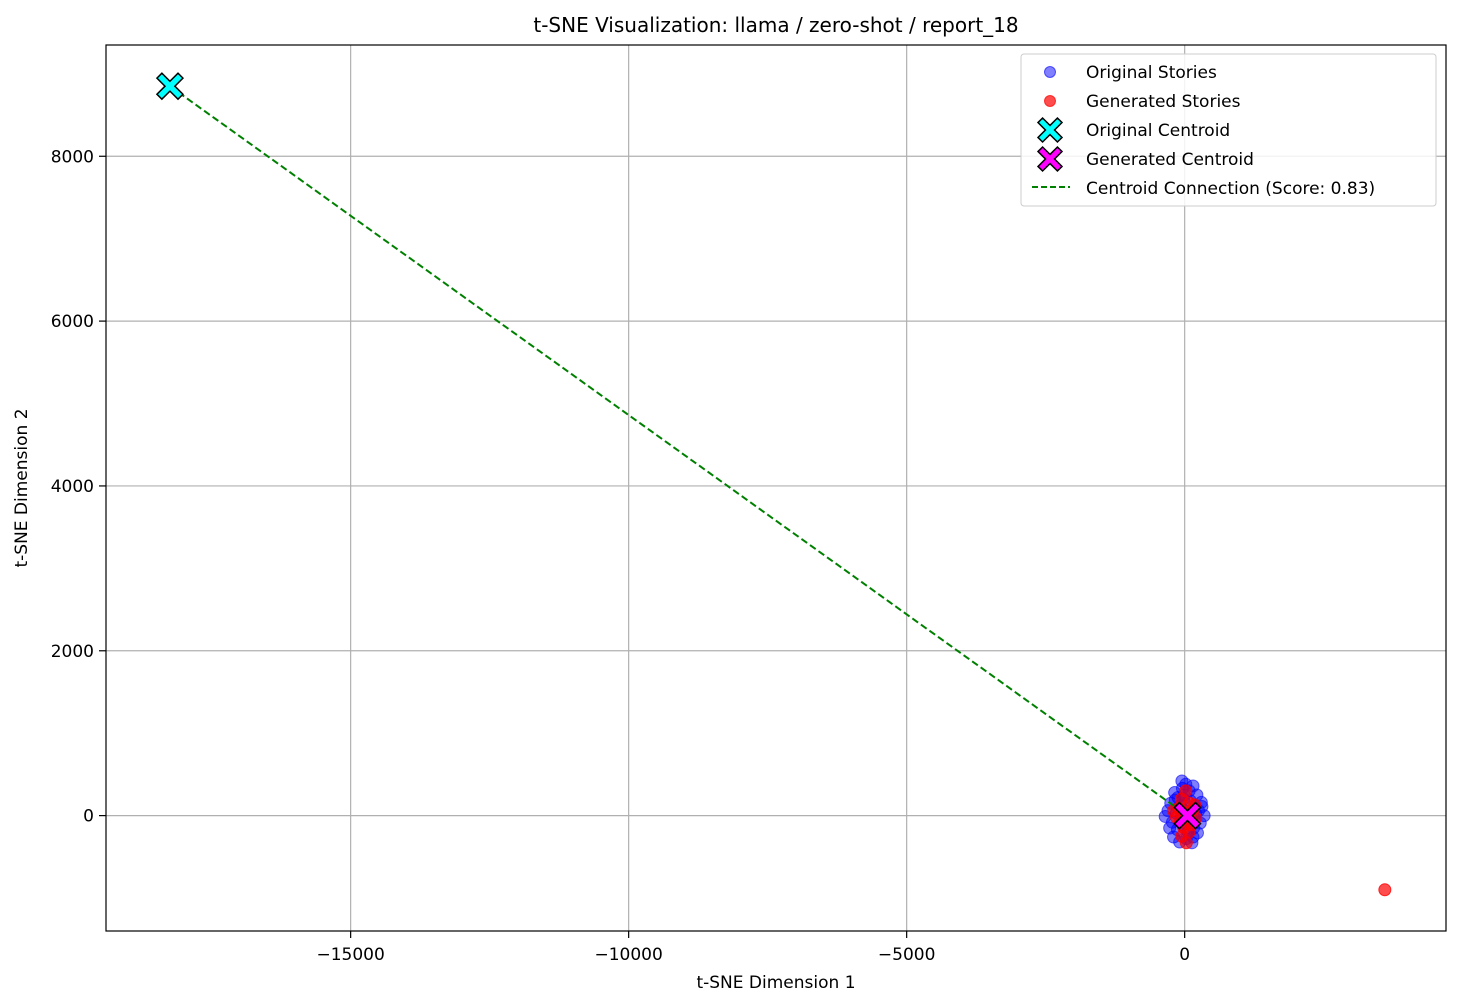  What do you see at coordinates (72, 157) in the screenshot?
I see `y-tick-label: 8000` at bounding box center [72, 157].